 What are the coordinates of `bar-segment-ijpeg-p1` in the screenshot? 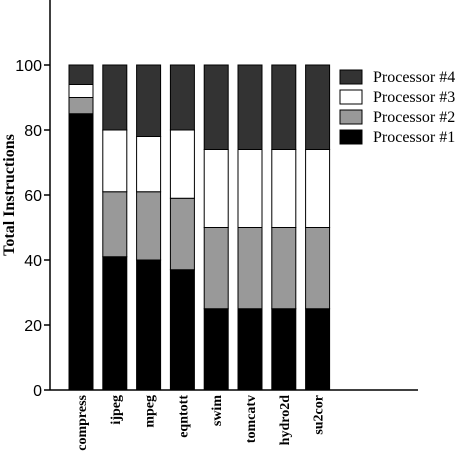 It's located at (115, 323).